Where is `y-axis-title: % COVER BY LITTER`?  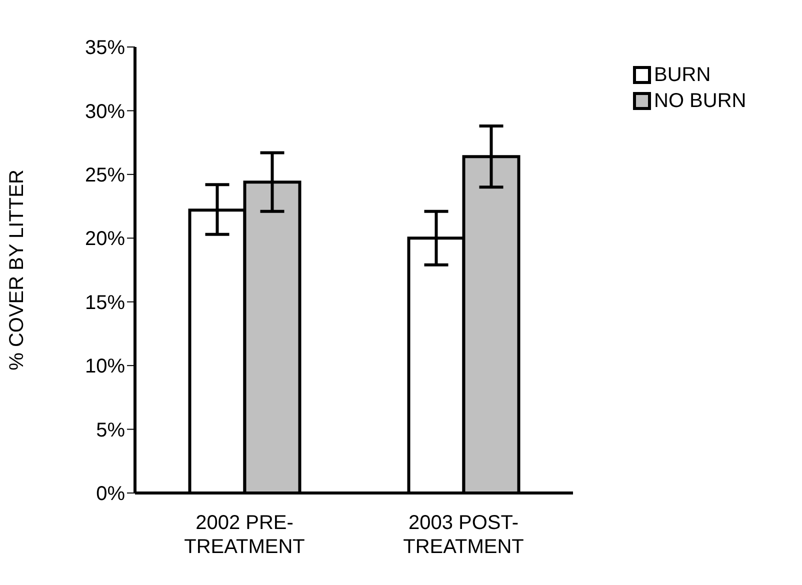 y-axis-title: % COVER BY LITTER is located at coordinates (17, 270).